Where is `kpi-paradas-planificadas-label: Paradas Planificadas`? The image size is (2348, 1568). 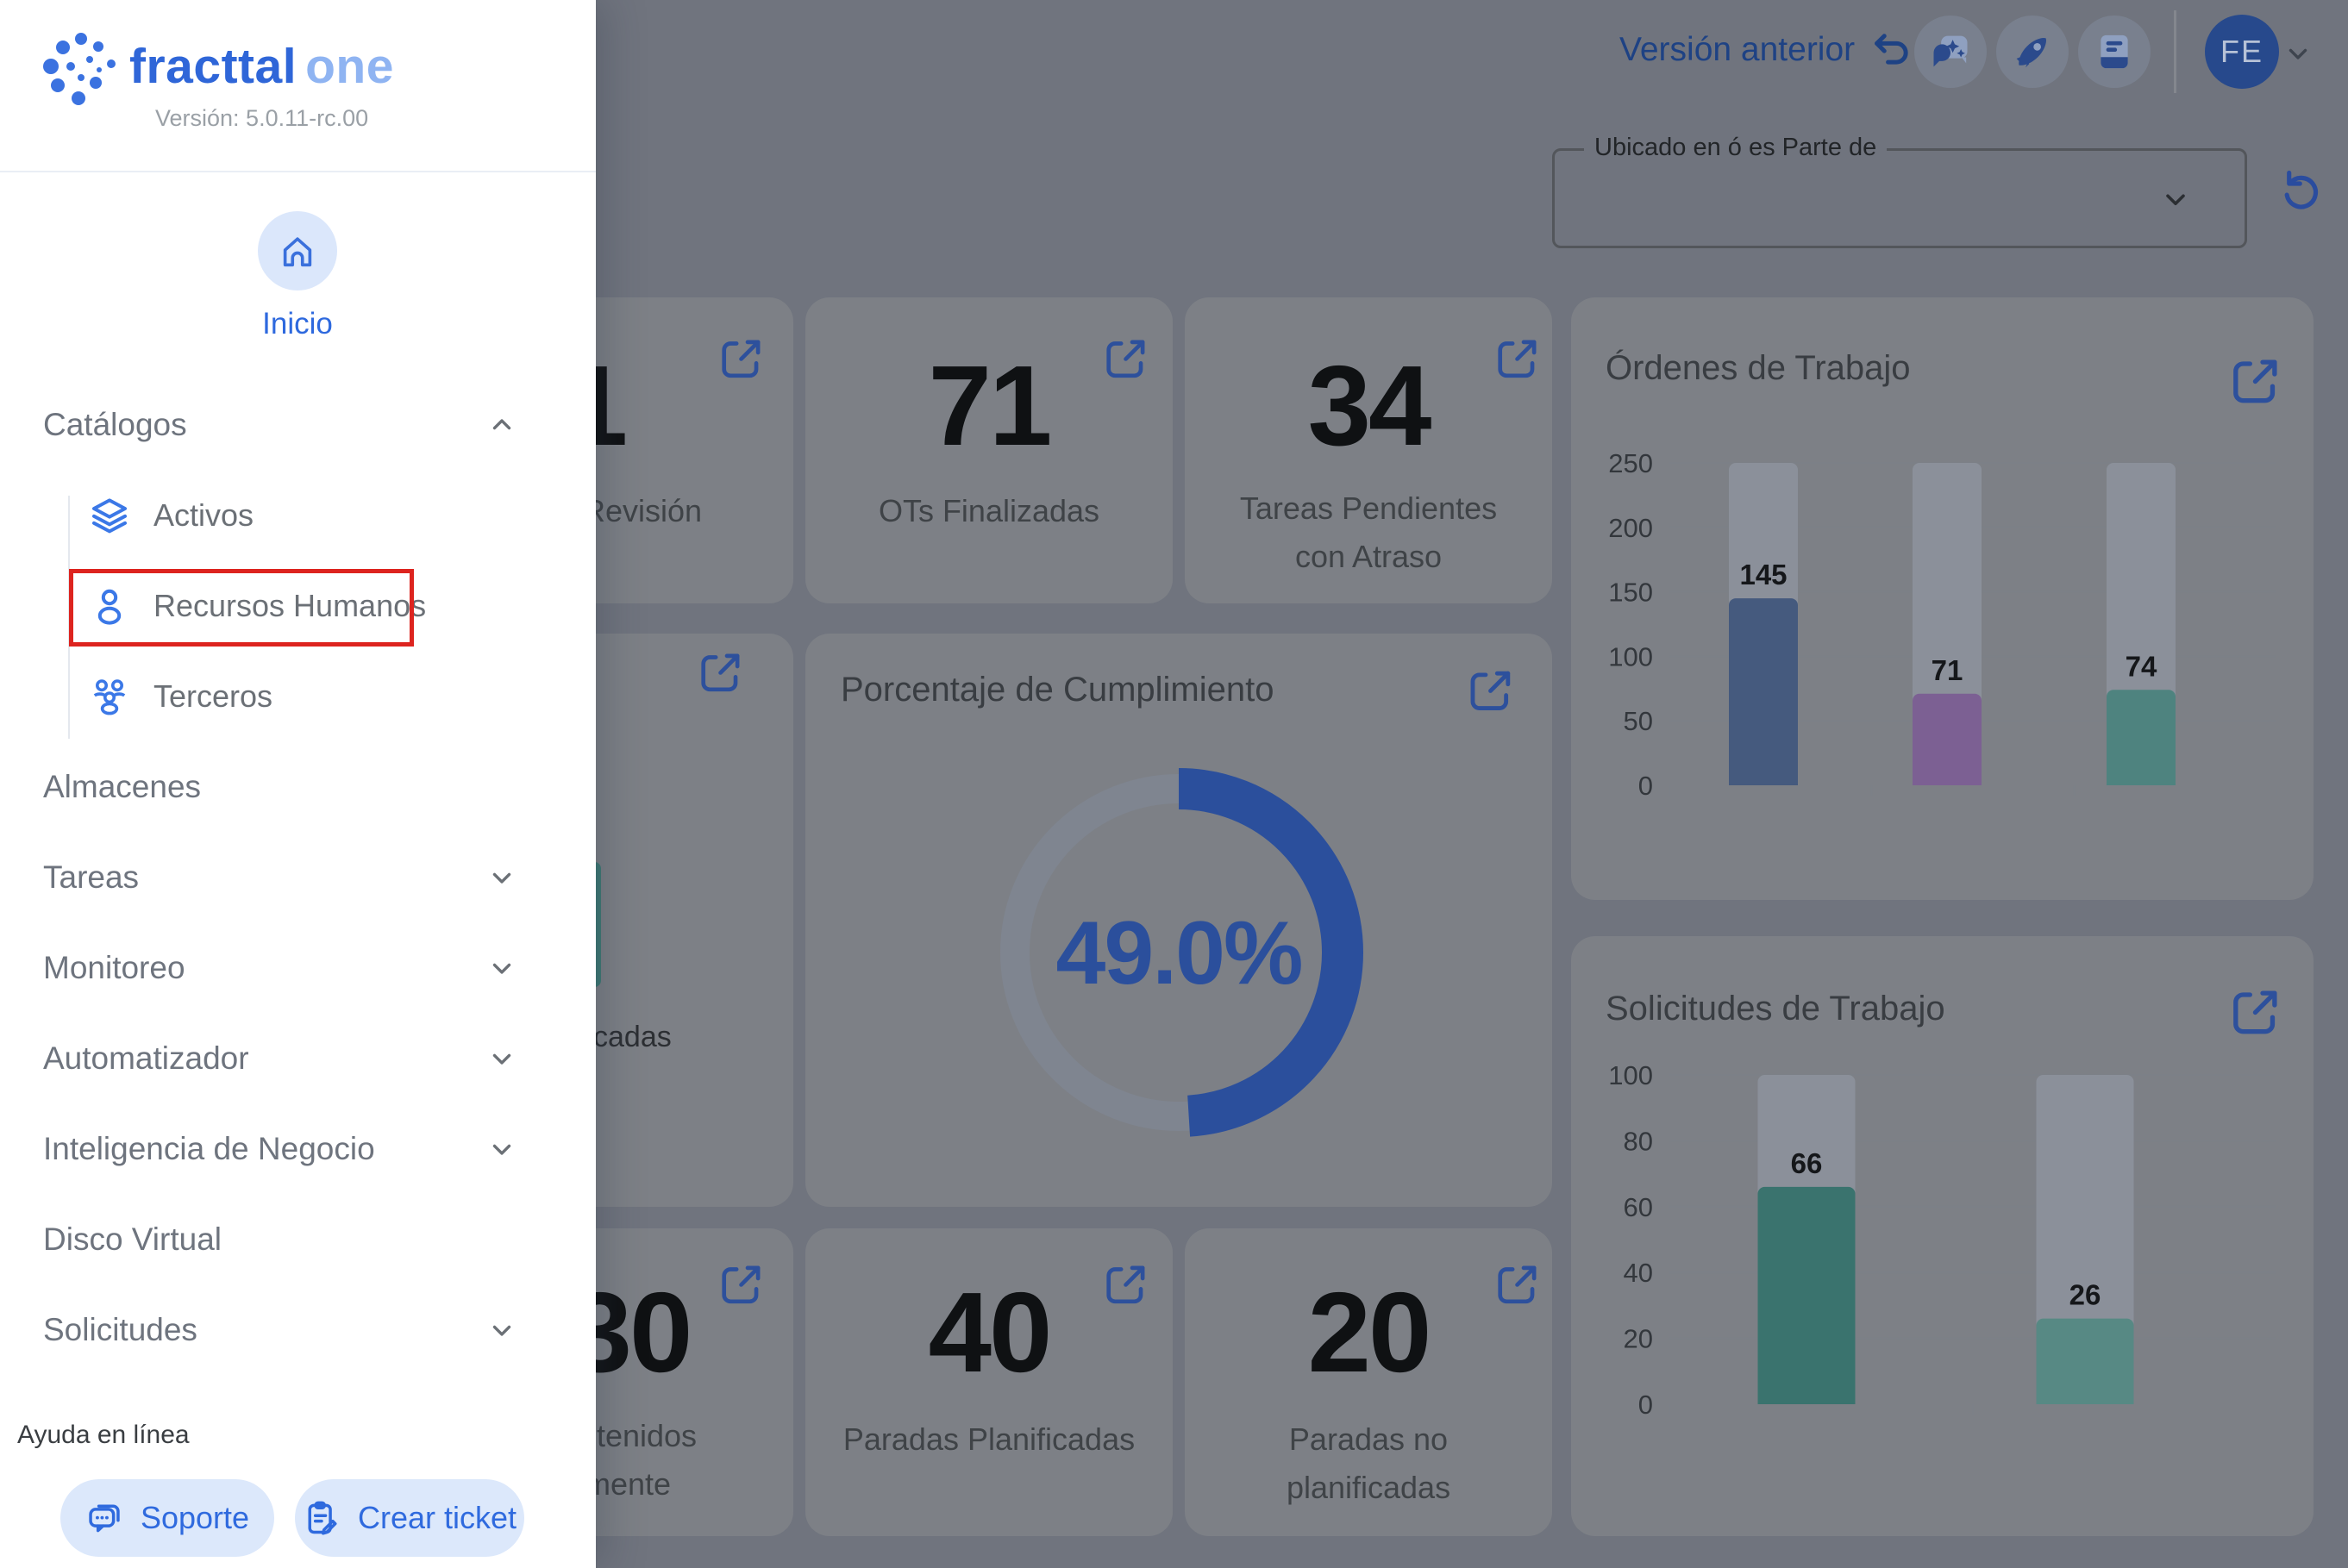
kpi-paradas-planificadas-label: Paradas Planificadas is located at coordinates (989, 1439).